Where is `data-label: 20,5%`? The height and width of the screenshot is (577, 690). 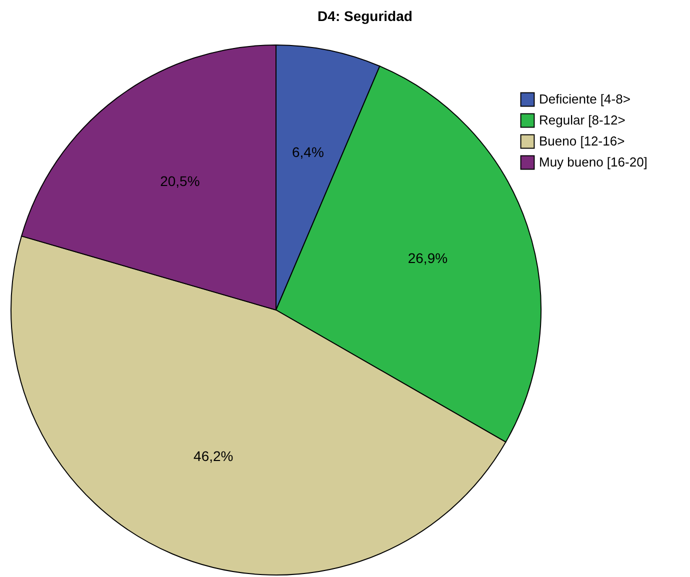 data-label: 20,5% is located at coordinates (180, 181).